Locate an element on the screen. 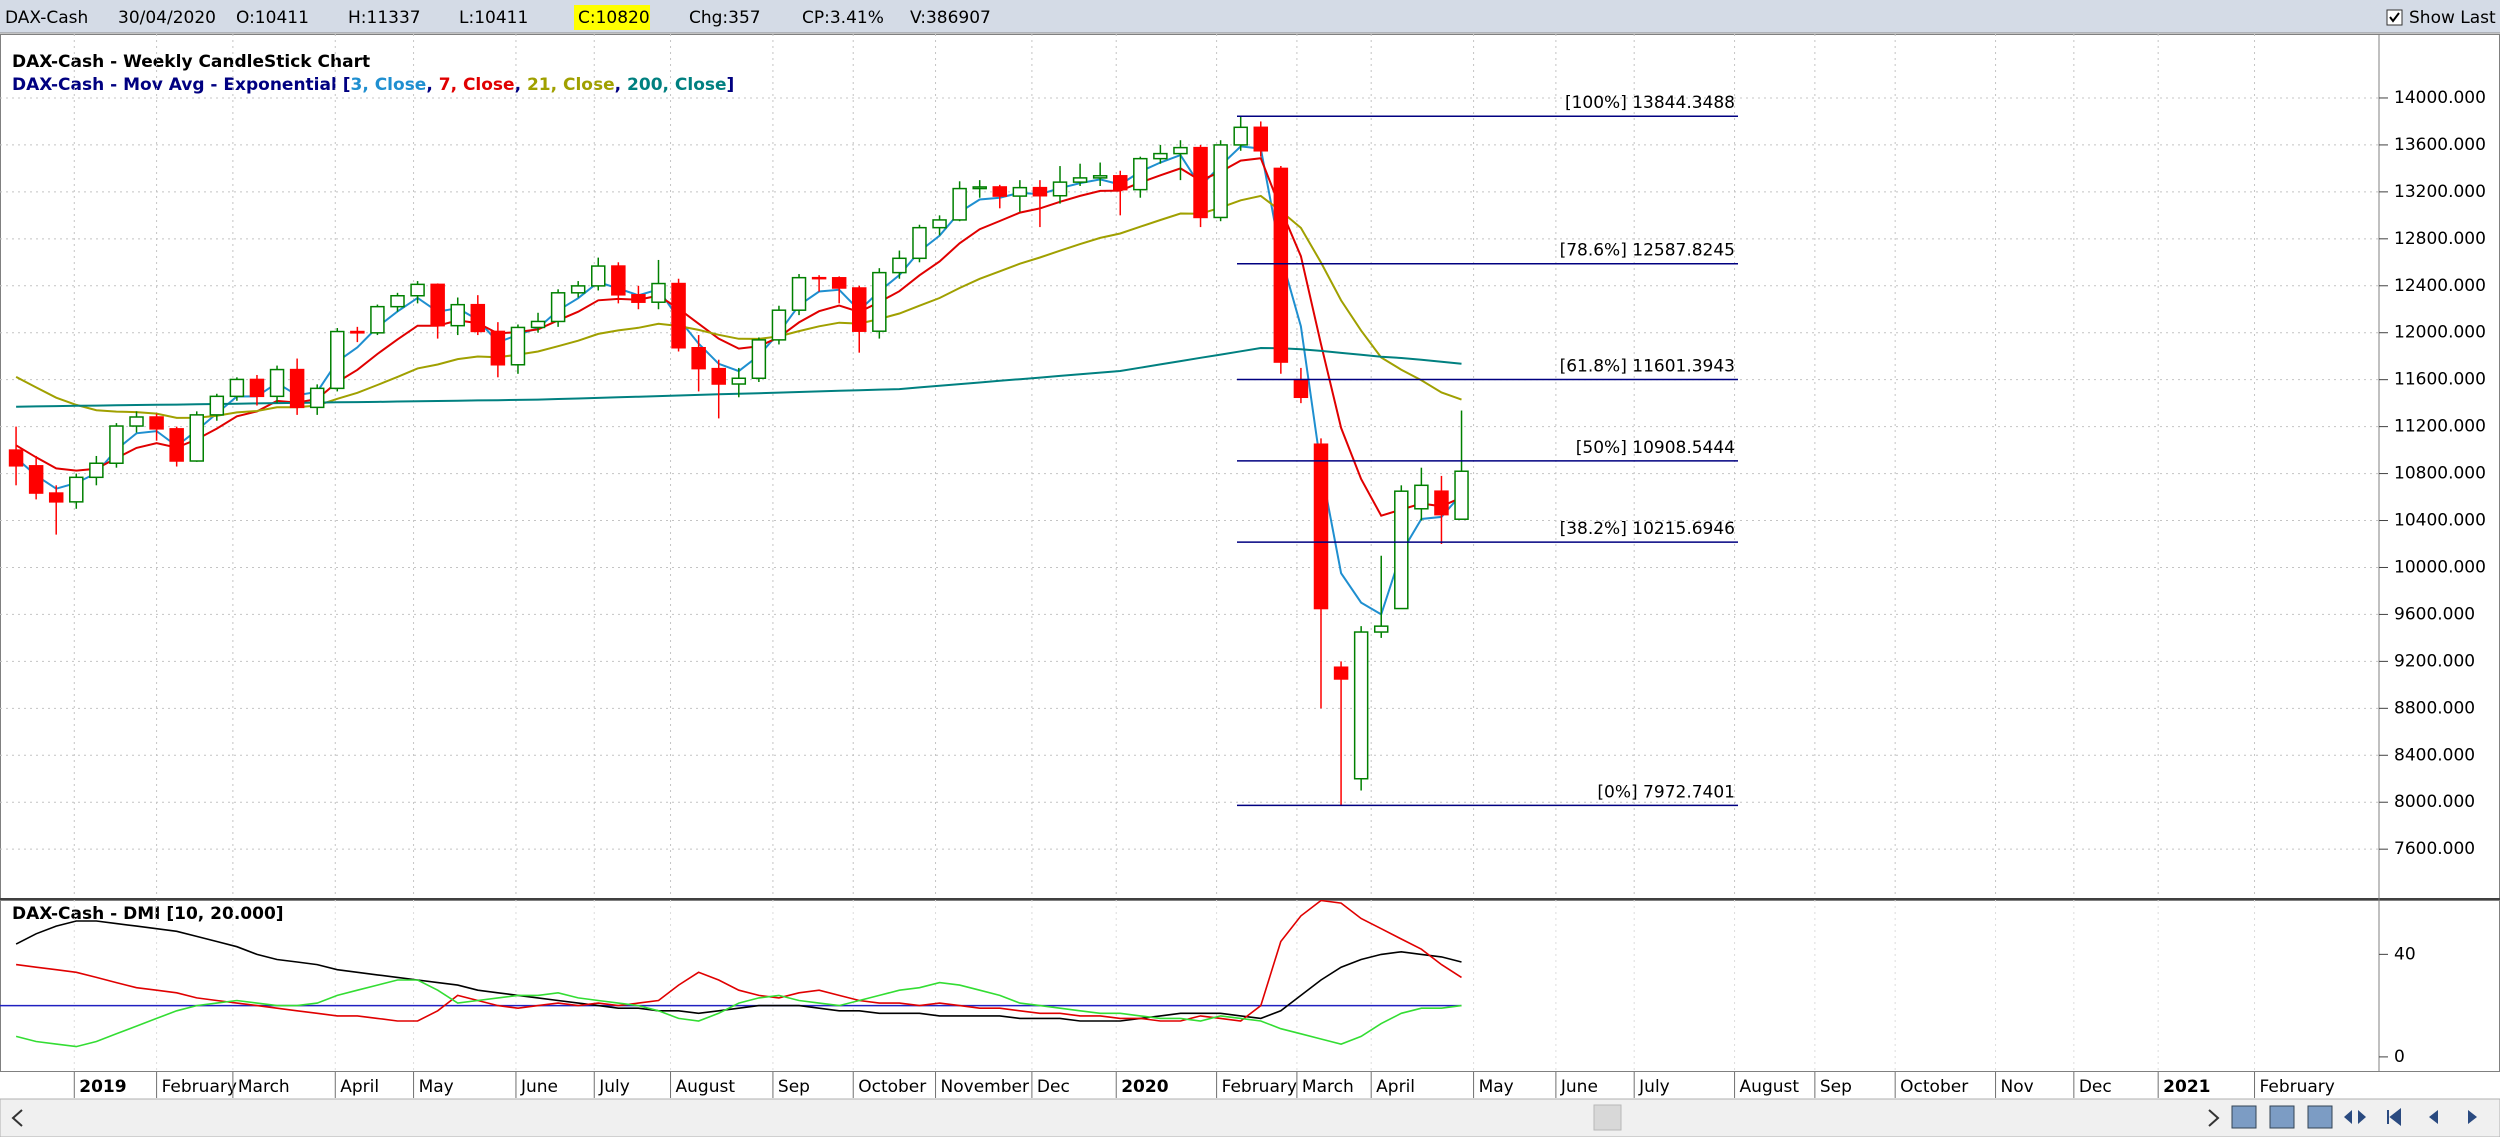 The image size is (2500, 1137). close-highlight is located at coordinates (612, 17).